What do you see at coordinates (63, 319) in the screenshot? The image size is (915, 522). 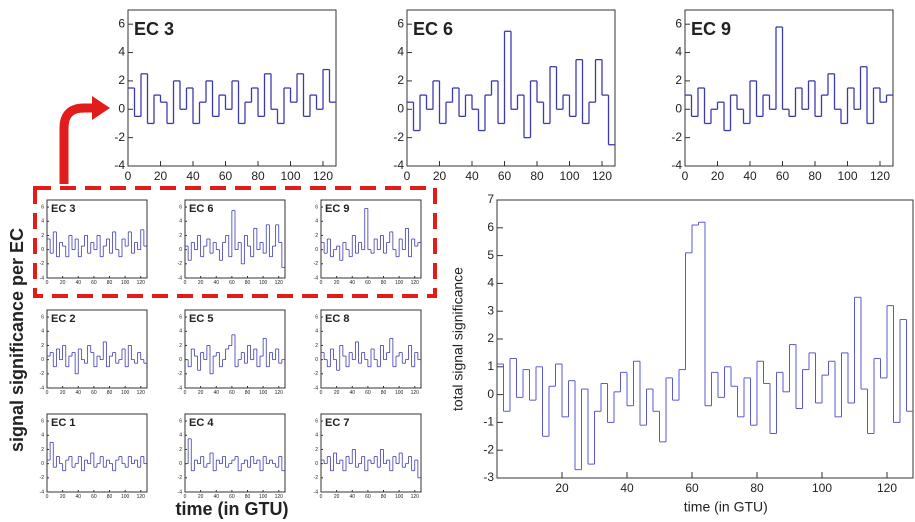 I see `panel-title: EC 2` at bounding box center [63, 319].